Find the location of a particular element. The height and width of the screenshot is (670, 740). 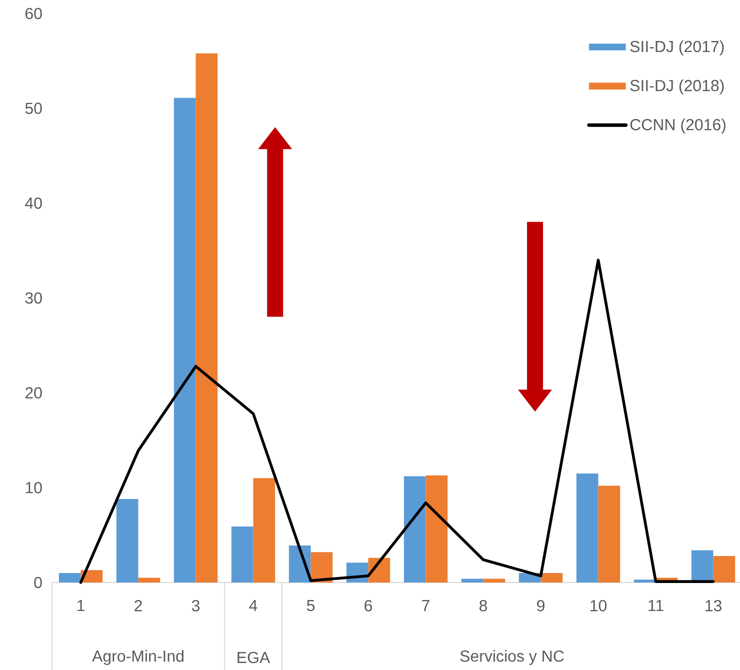

y-tick-label: 0 is located at coordinates (38, 582).